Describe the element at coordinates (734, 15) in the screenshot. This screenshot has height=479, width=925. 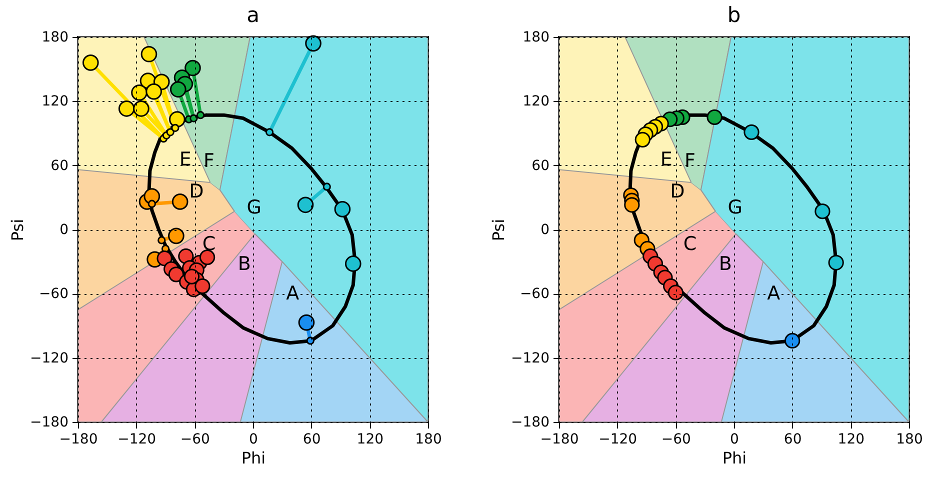
I see `chart-title: b` at that location.